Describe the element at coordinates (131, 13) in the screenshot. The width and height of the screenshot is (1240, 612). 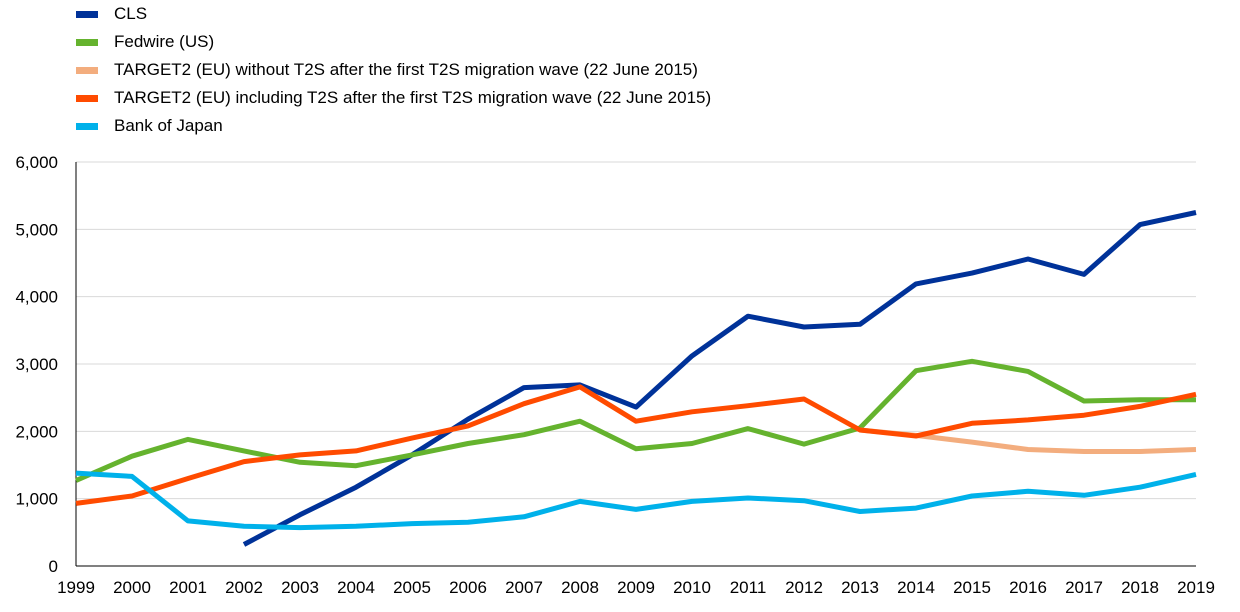
I see `legend-label: CLS` at that location.